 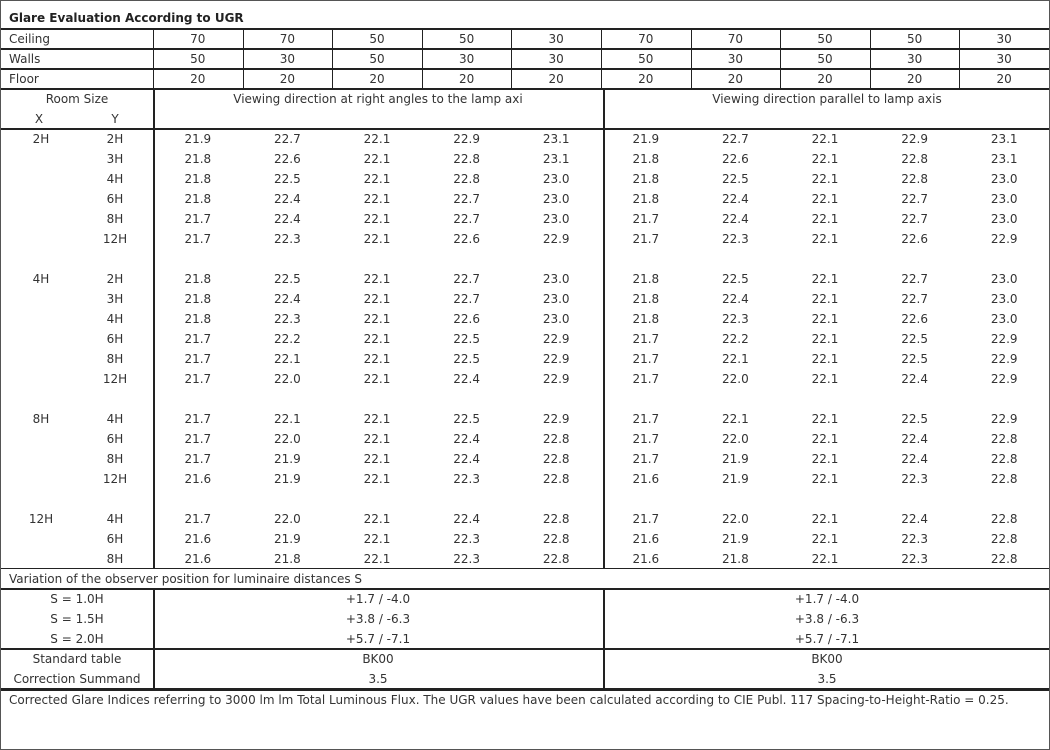 I want to click on variation-distance: S = 1.0H, so click(x=77, y=599).